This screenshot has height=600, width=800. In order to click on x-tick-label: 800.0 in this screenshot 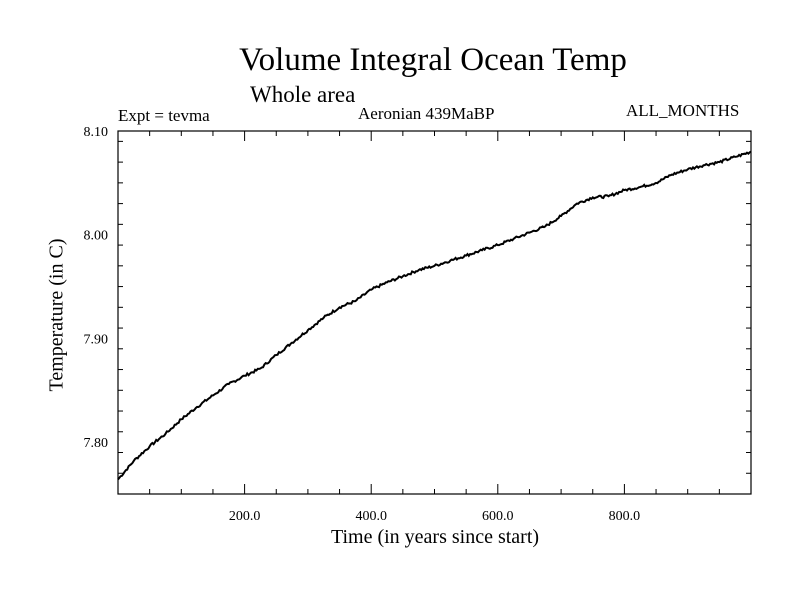, I will do `click(625, 516)`.